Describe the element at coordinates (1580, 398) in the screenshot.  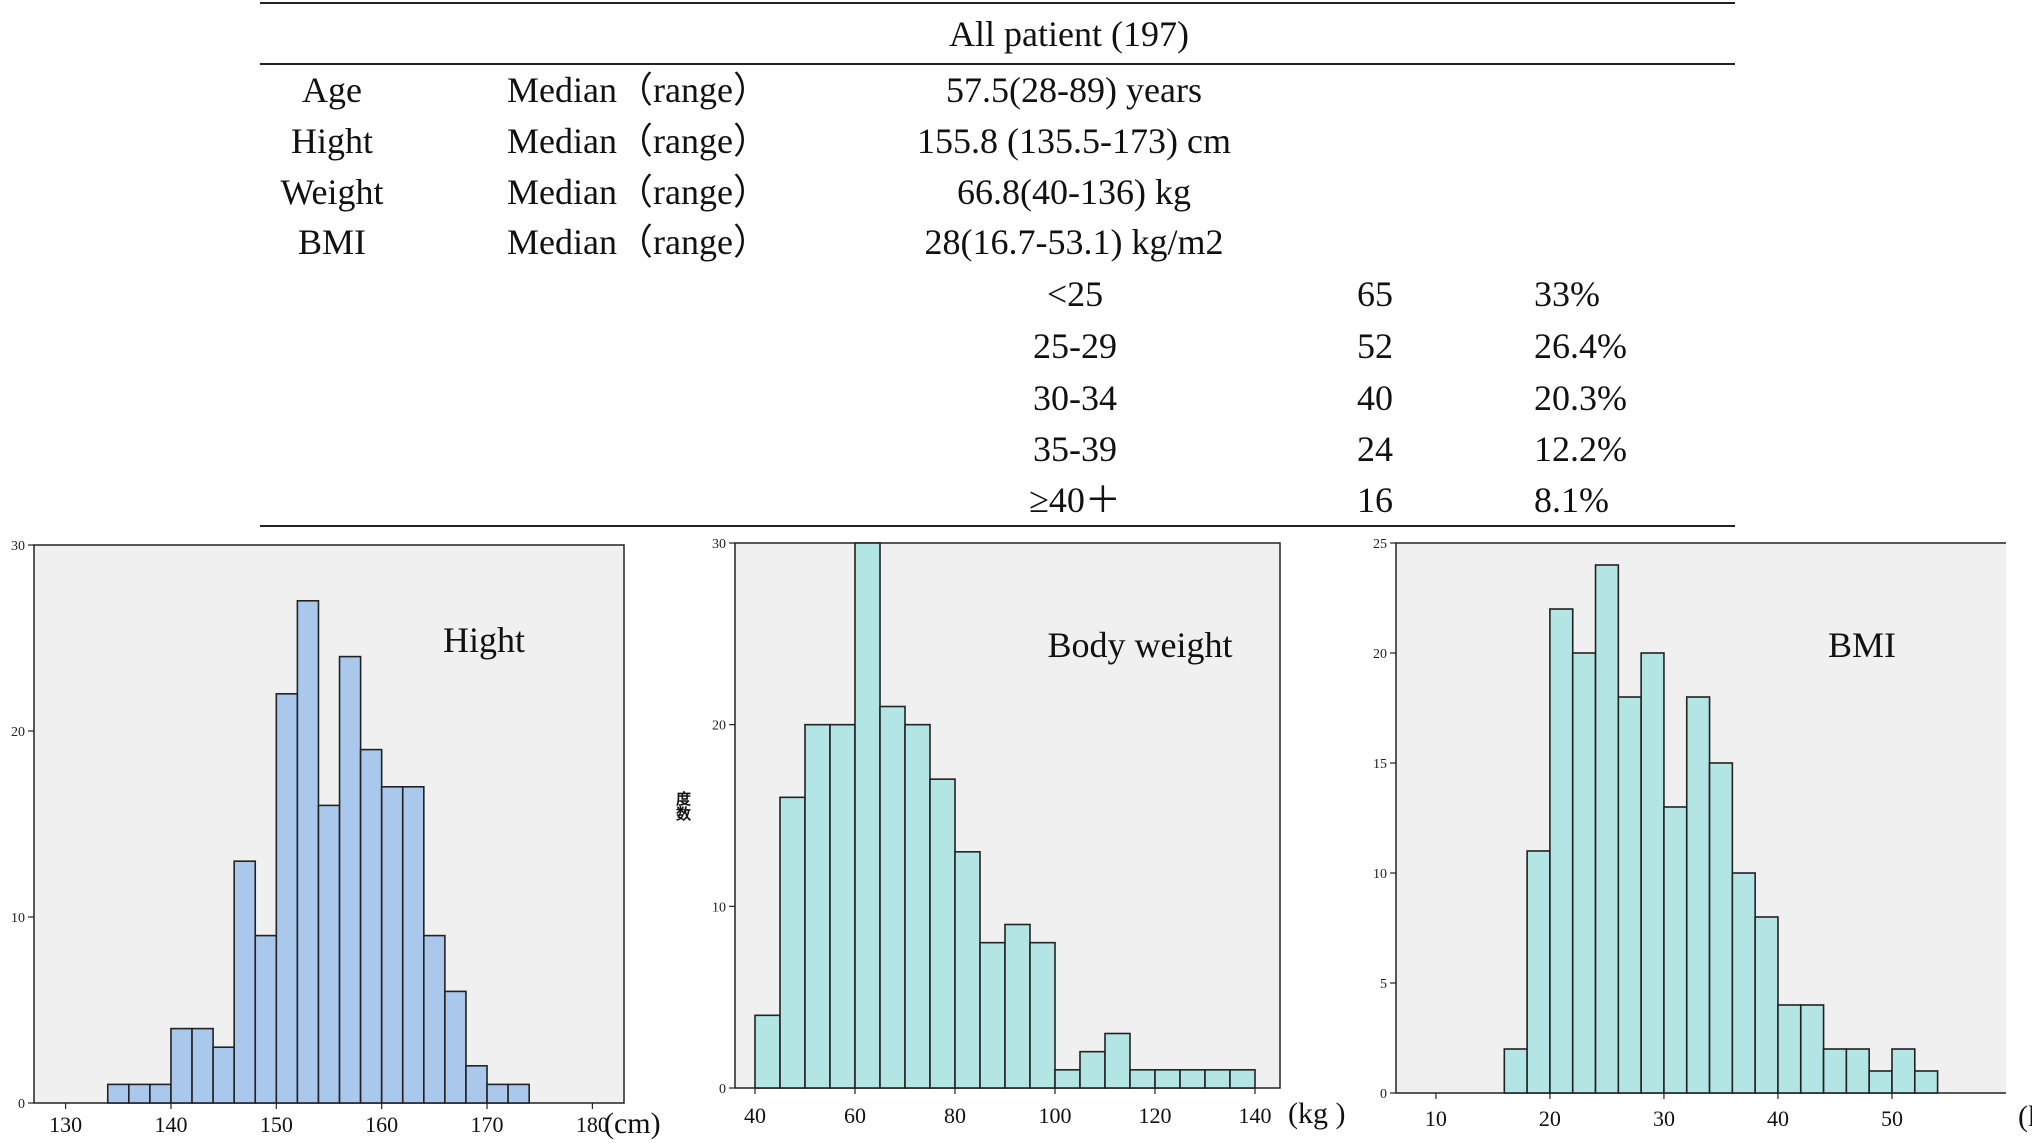
I see `bmi-group-percent: 20.3%` at that location.